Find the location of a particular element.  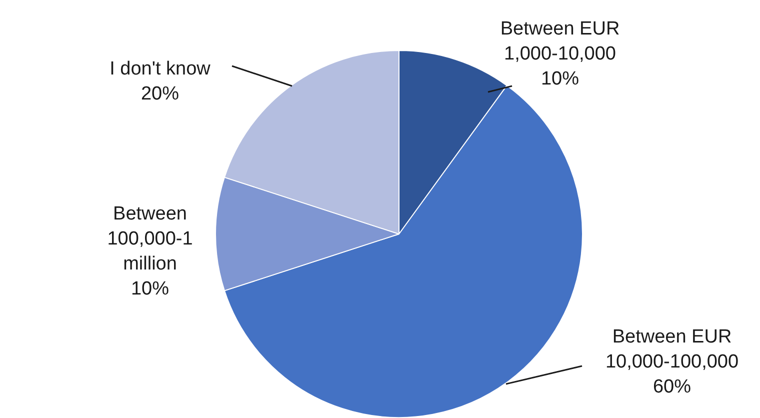

data-label: 20% is located at coordinates (160, 94).